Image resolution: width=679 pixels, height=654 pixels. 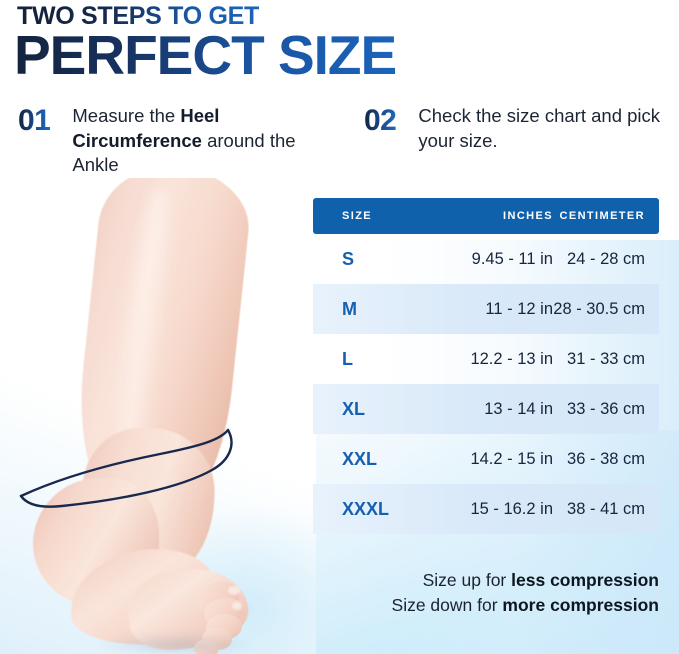 I want to click on table-row: L 12.2 - 13 in 31 - 33 cm, so click(x=486, y=359).